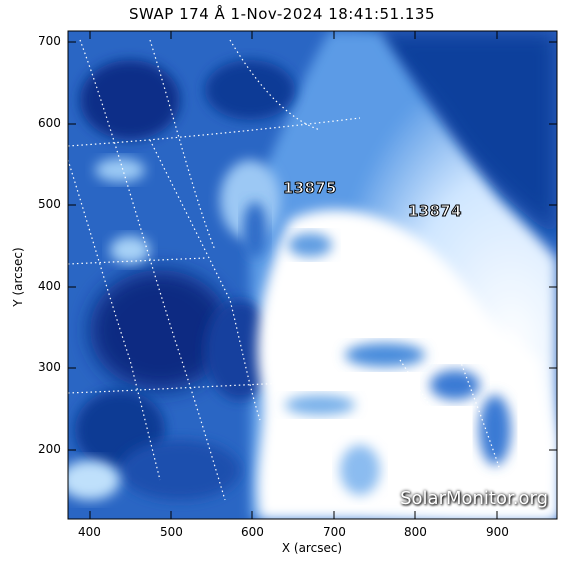  Describe the element at coordinates (282, 14) in the screenshot. I see `image-title: SWAP 174 Å 1-Nov-2024 18:41:51.135` at that location.